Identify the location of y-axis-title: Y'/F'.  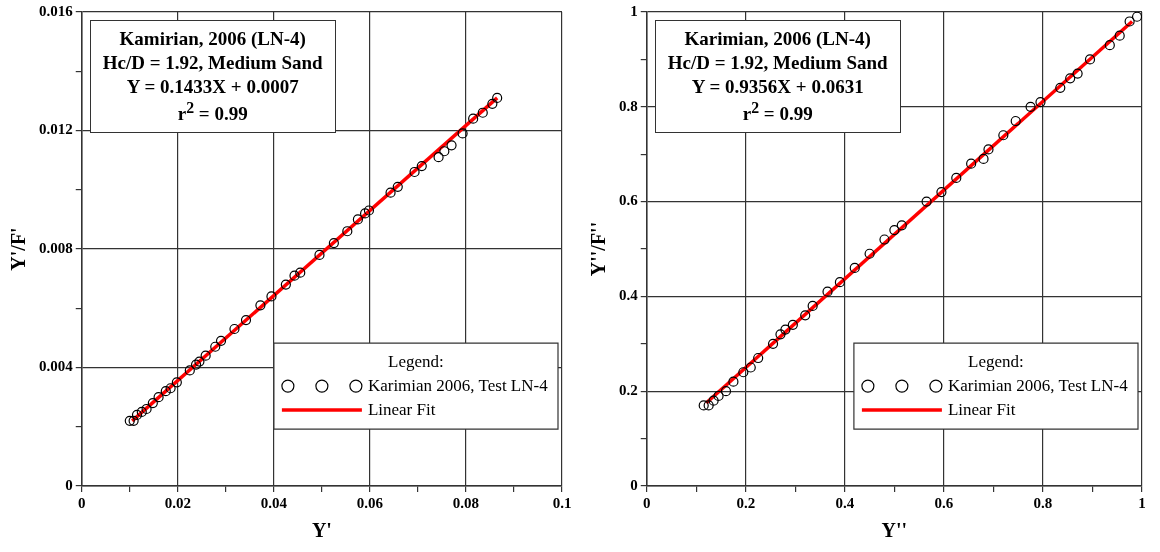
(18, 249).